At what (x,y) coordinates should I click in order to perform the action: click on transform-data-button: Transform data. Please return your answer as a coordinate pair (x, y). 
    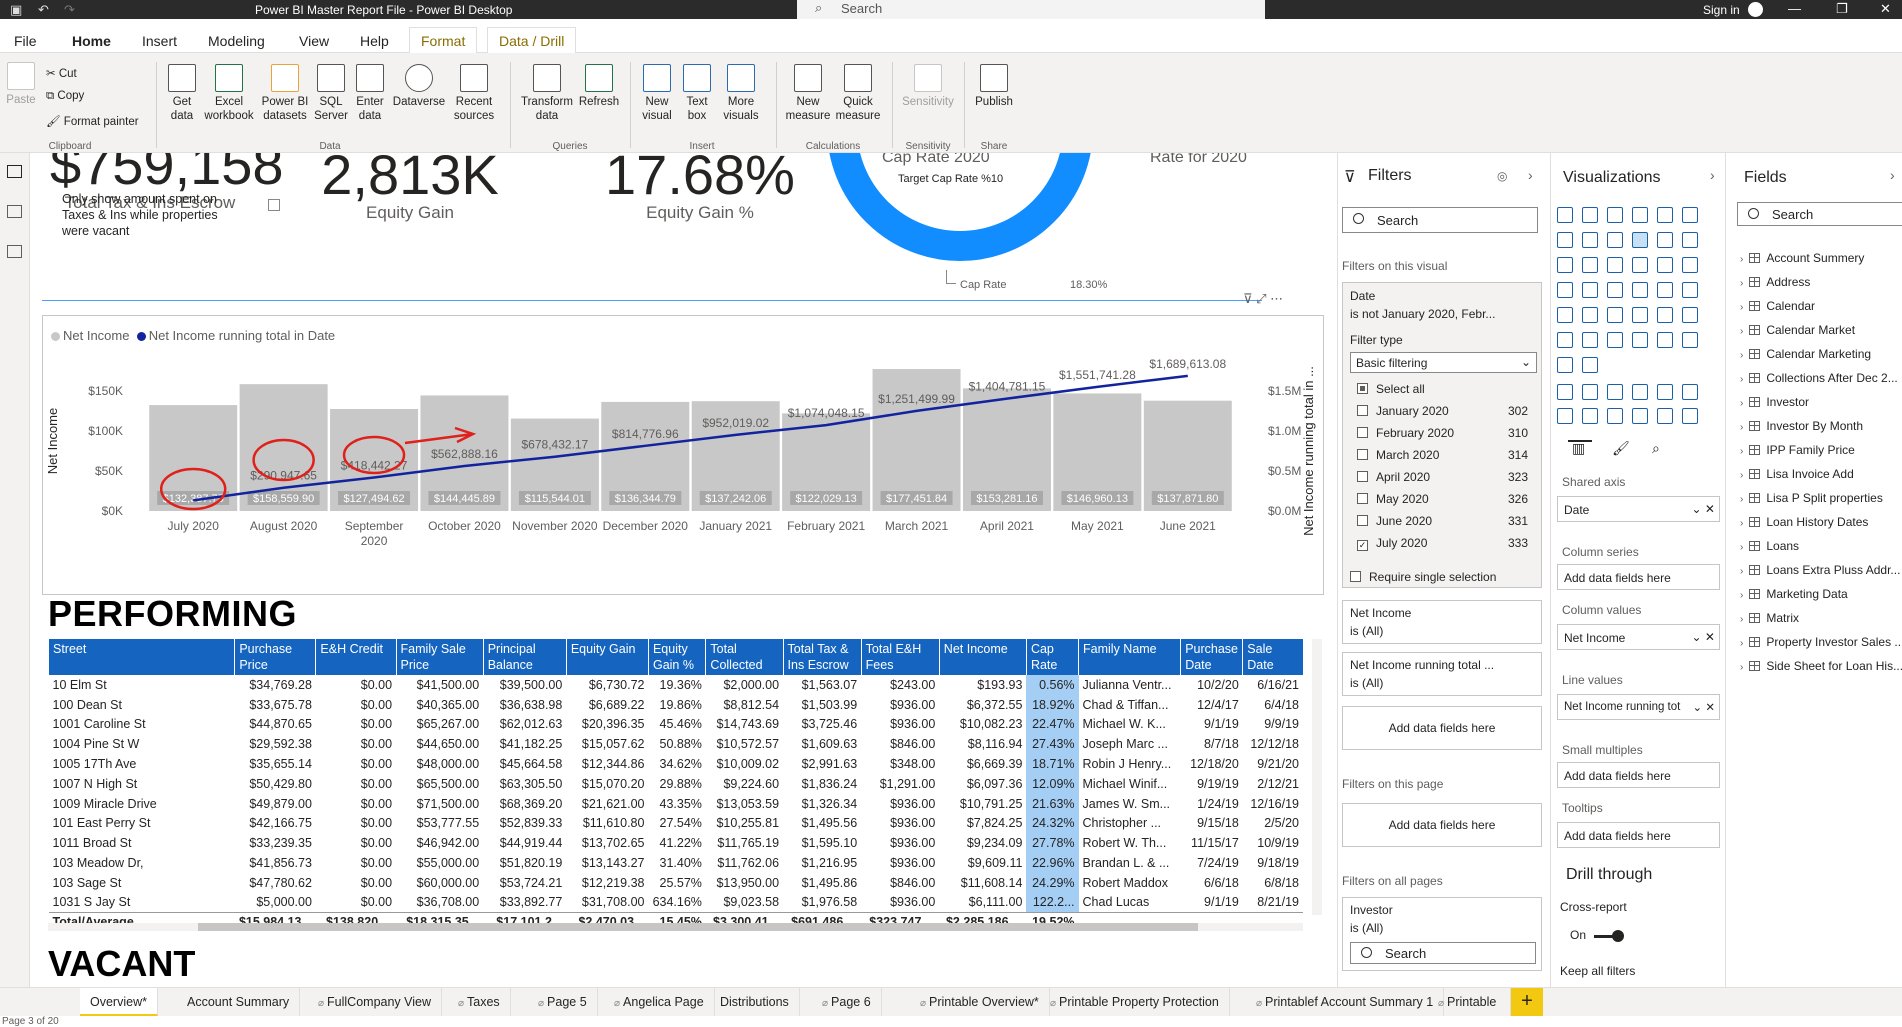
    Looking at the image, I should click on (547, 93).